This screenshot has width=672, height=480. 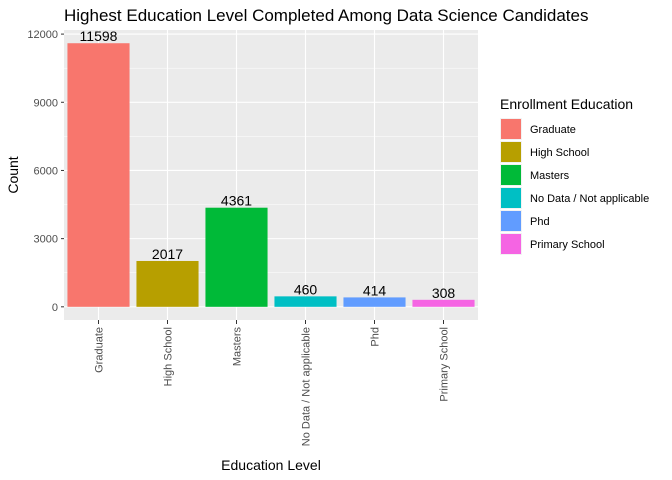 What do you see at coordinates (540, 222) in the screenshot?
I see `legend-label: Phd` at bounding box center [540, 222].